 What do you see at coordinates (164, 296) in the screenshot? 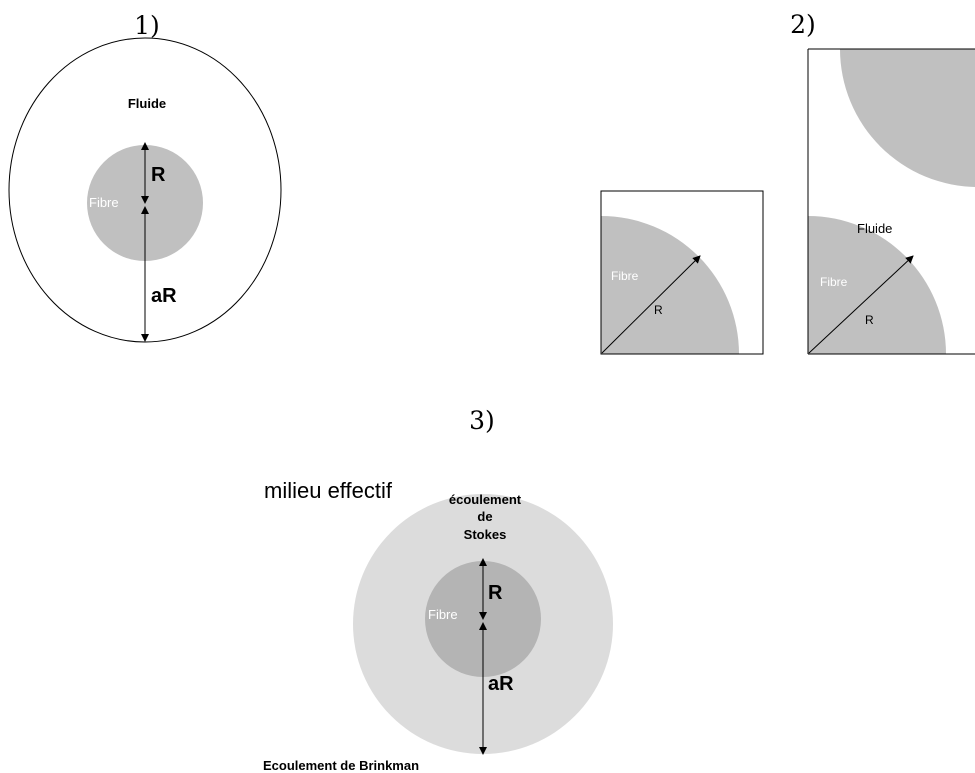
I see `ar-label: aR` at bounding box center [164, 296].